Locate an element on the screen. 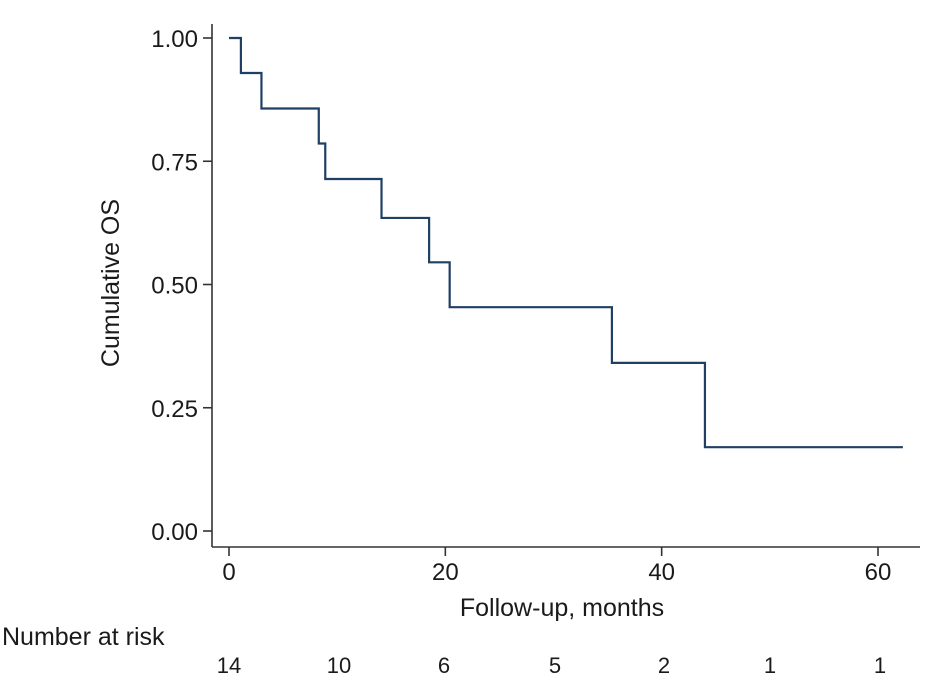 The height and width of the screenshot is (680, 945). x-axis-ticks: 0 20 40 60 is located at coordinates (556, 566).